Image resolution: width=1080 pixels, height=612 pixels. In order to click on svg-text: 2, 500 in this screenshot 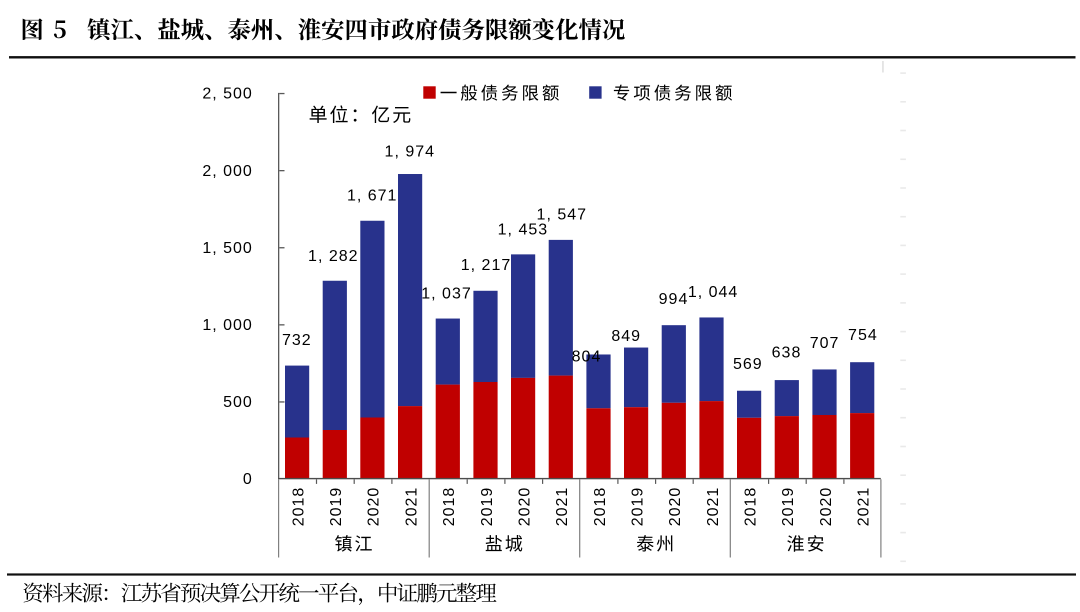, I will do `click(227, 94)`.